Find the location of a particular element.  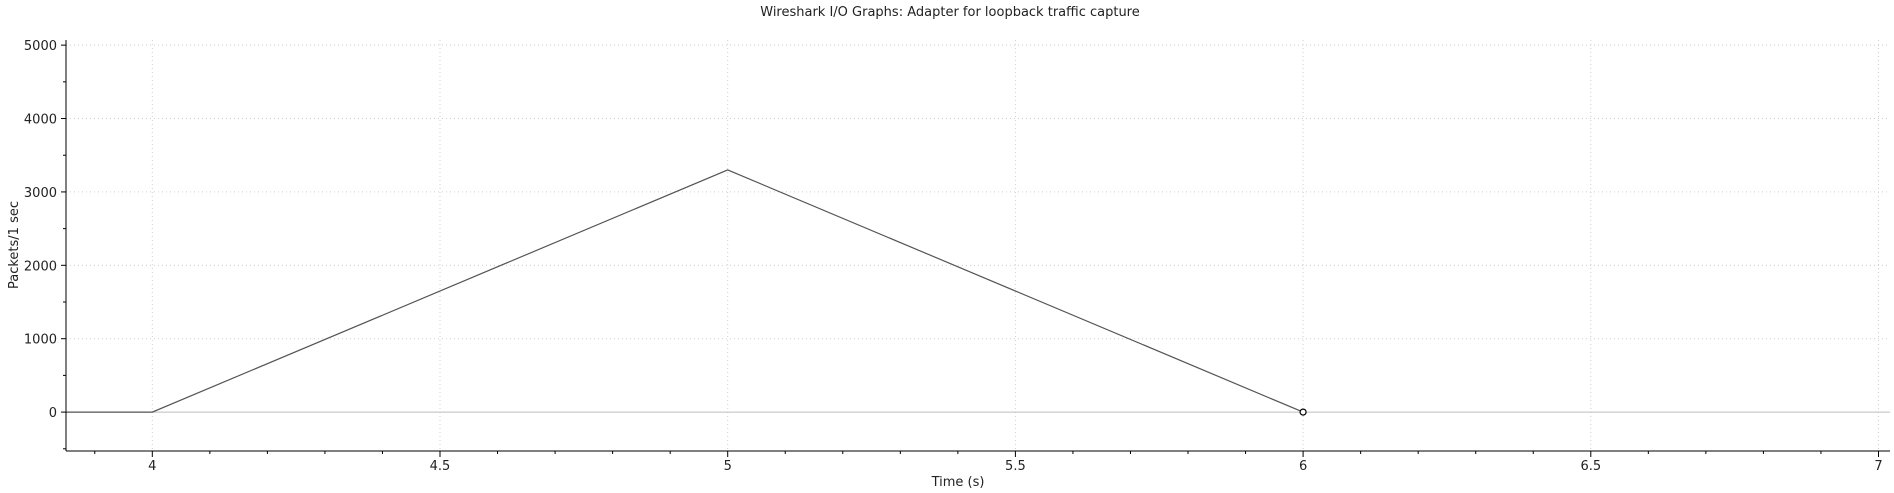

x-tick-label: 5 is located at coordinates (728, 466).